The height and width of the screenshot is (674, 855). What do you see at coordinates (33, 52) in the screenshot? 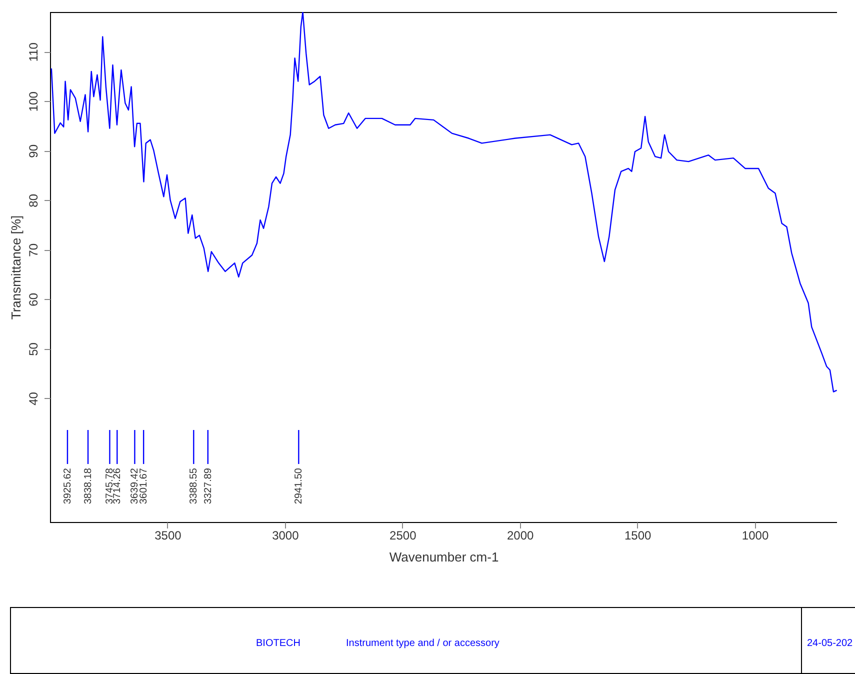
I see `y-tick-label: 110` at bounding box center [33, 52].